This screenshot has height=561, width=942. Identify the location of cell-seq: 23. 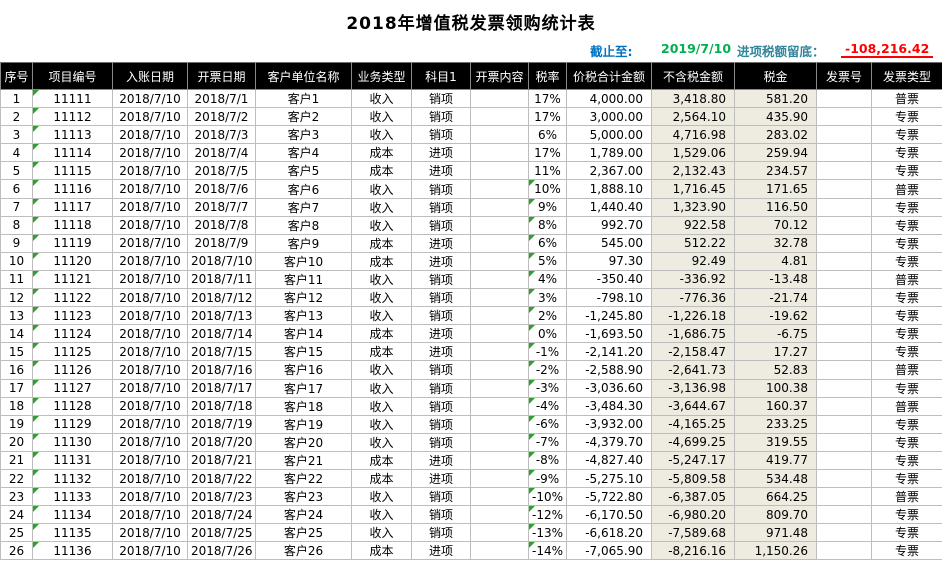
(16, 497).